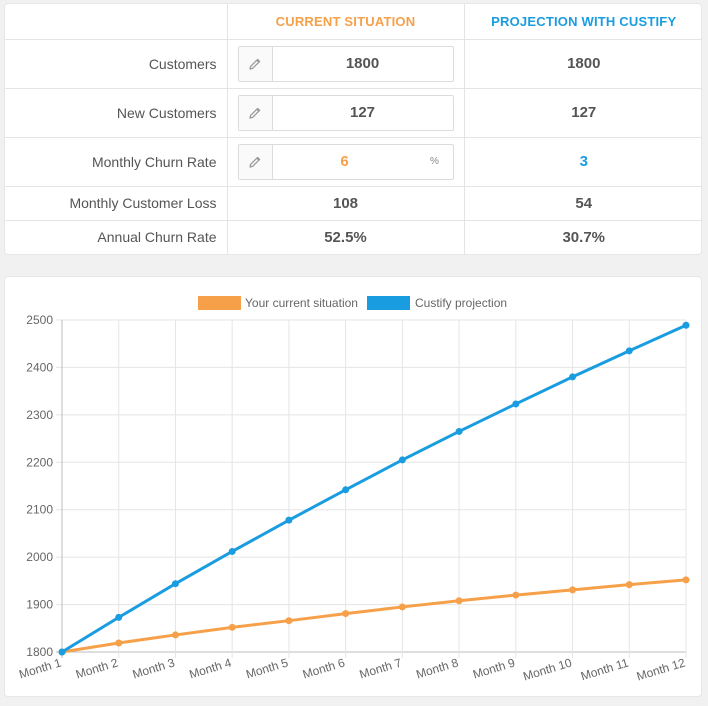 The height and width of the screenshot is (706, 708). Describe the element at coordinates (39, 415) in the screenshot. I see `y-tick-label: 2300` at that location.